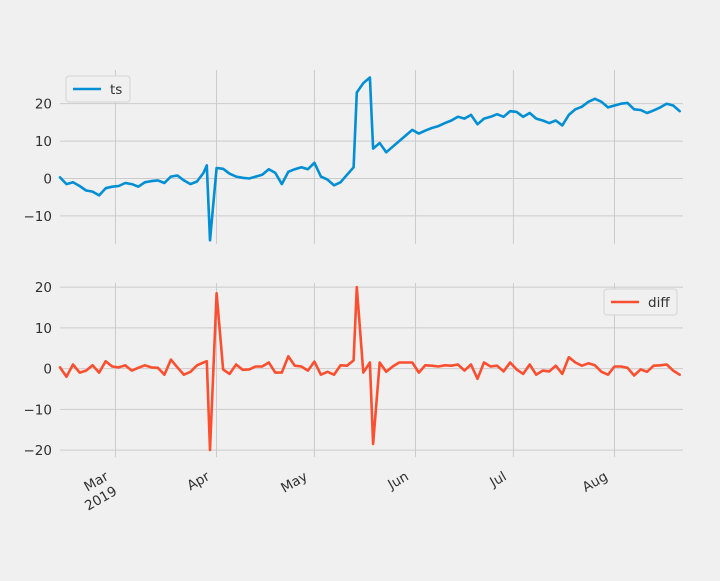 The width and height of the screenshot is (720, 581). I want to click on ts-legend: ts, so click(98, 89).